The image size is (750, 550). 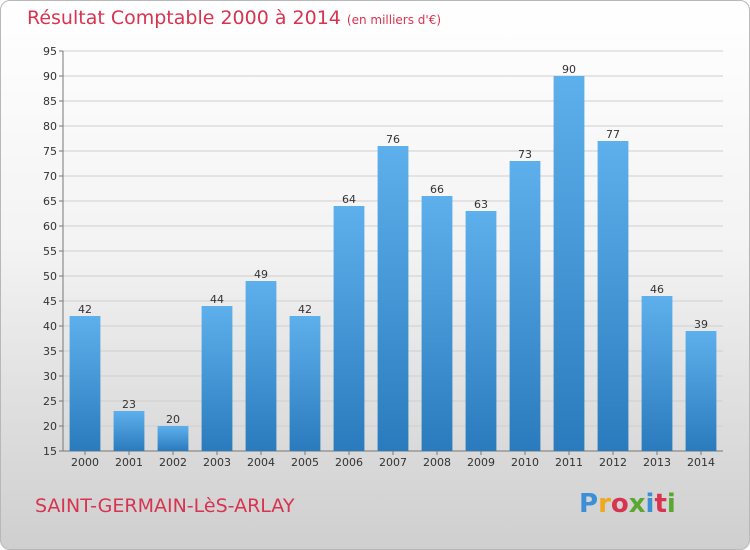 What do you see at coordinates (129, 404) in the screenshot?
I see `data-label: 23` at bounding box center [129, 404].